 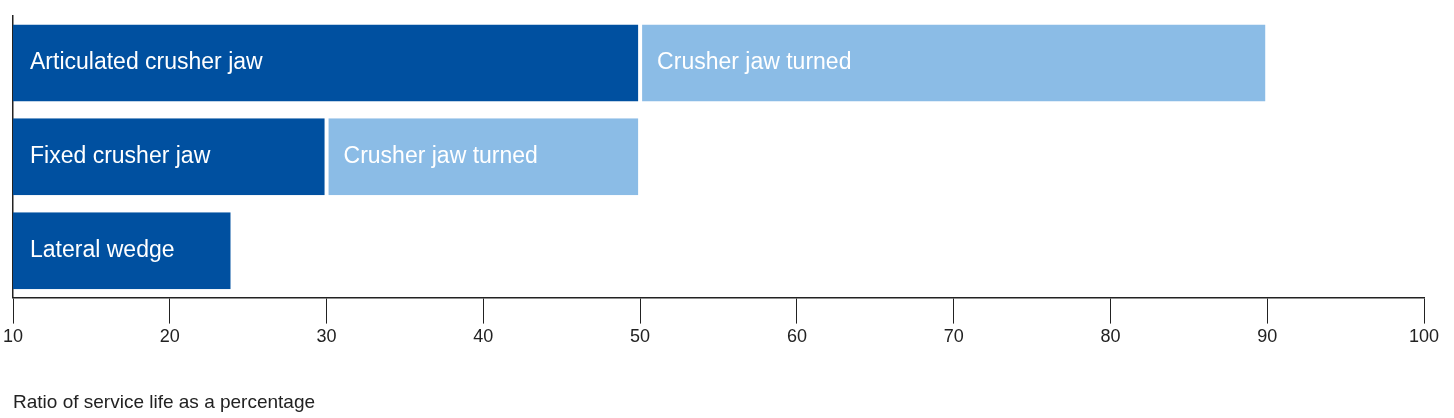 What do you see at coordinates (796, 336) in the screenshot?
I see `x-tick-label: 60` at bounding box center [796, 336].